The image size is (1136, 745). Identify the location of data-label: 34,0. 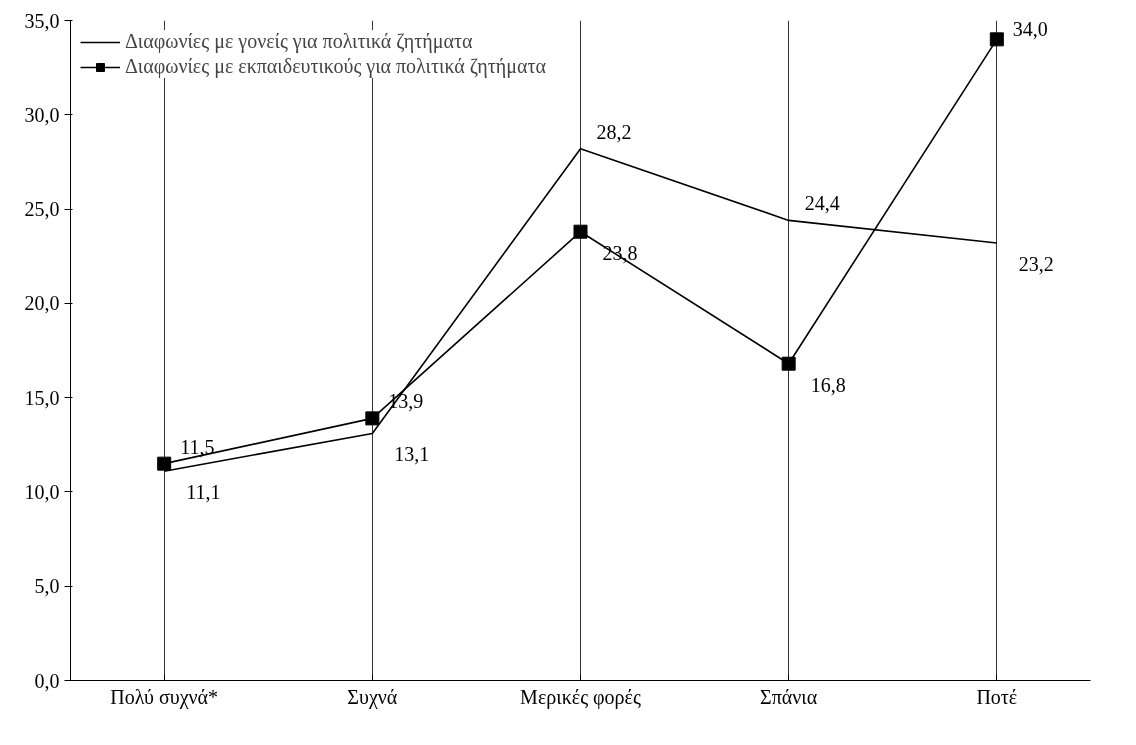
(1030, 29).